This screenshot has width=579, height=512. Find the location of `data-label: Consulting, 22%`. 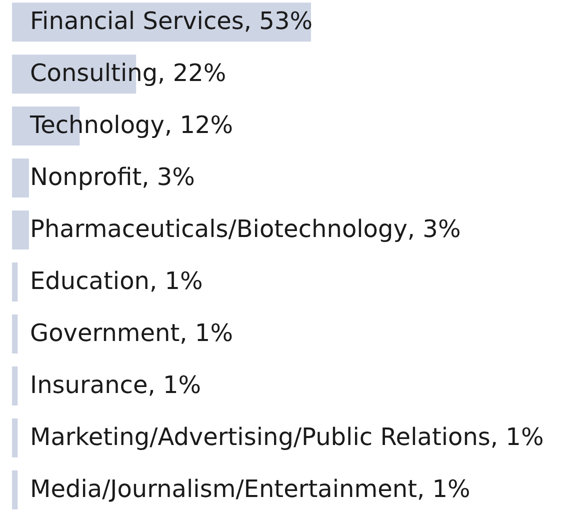

data-label: Consulting, 22% is located at coordinates (128, 73).